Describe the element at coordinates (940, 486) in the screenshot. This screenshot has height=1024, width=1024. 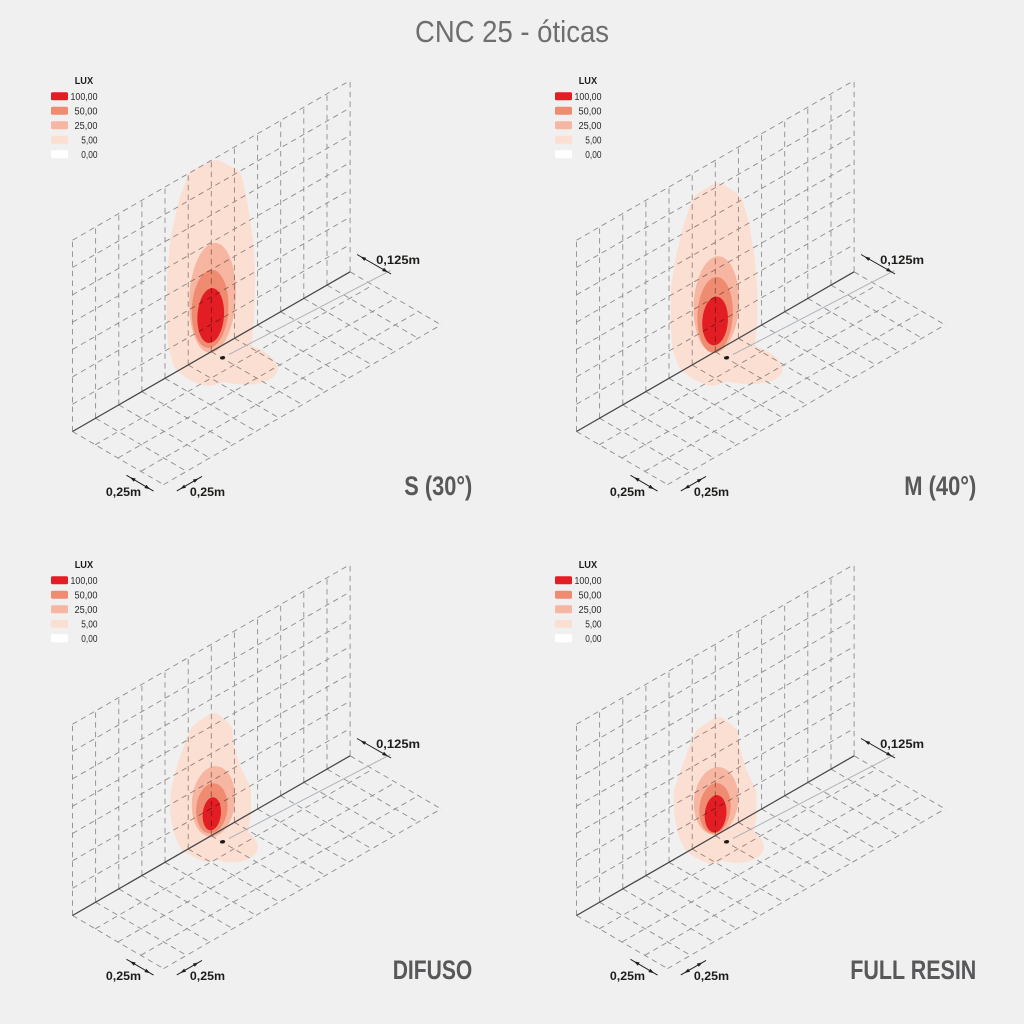
I see `svg-text: M (40°)` at that location.